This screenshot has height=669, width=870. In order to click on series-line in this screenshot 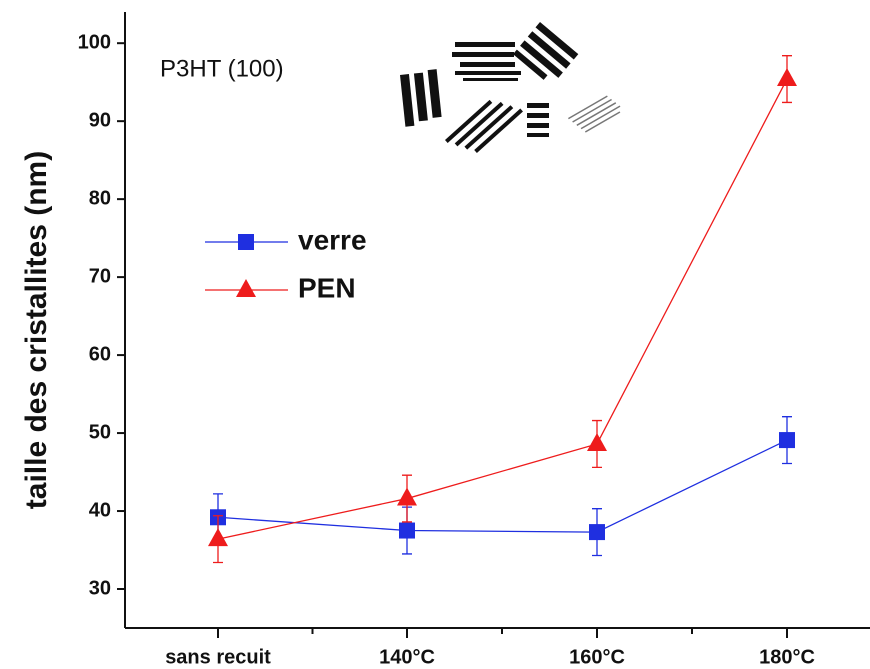, I will do `click(502, 486)`.